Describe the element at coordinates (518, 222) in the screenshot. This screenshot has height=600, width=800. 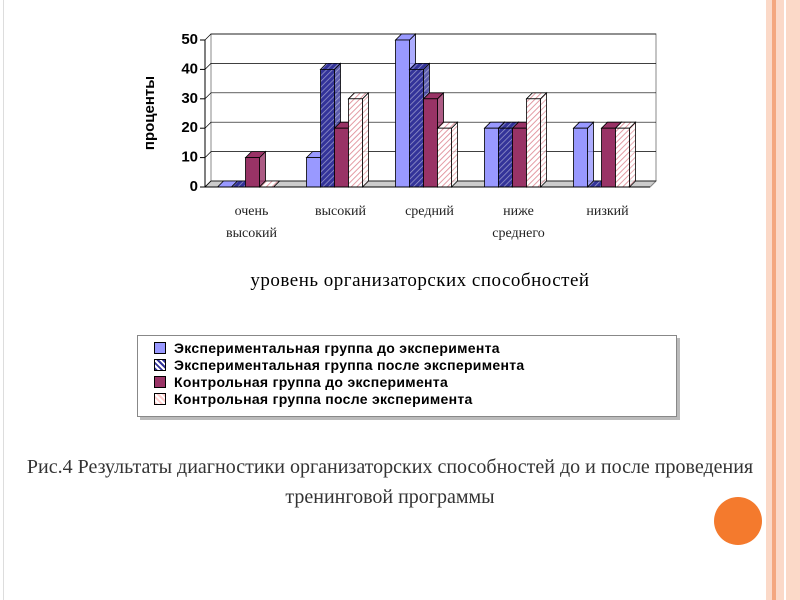
I see `x-tick-label: ниже среднего` at that location.